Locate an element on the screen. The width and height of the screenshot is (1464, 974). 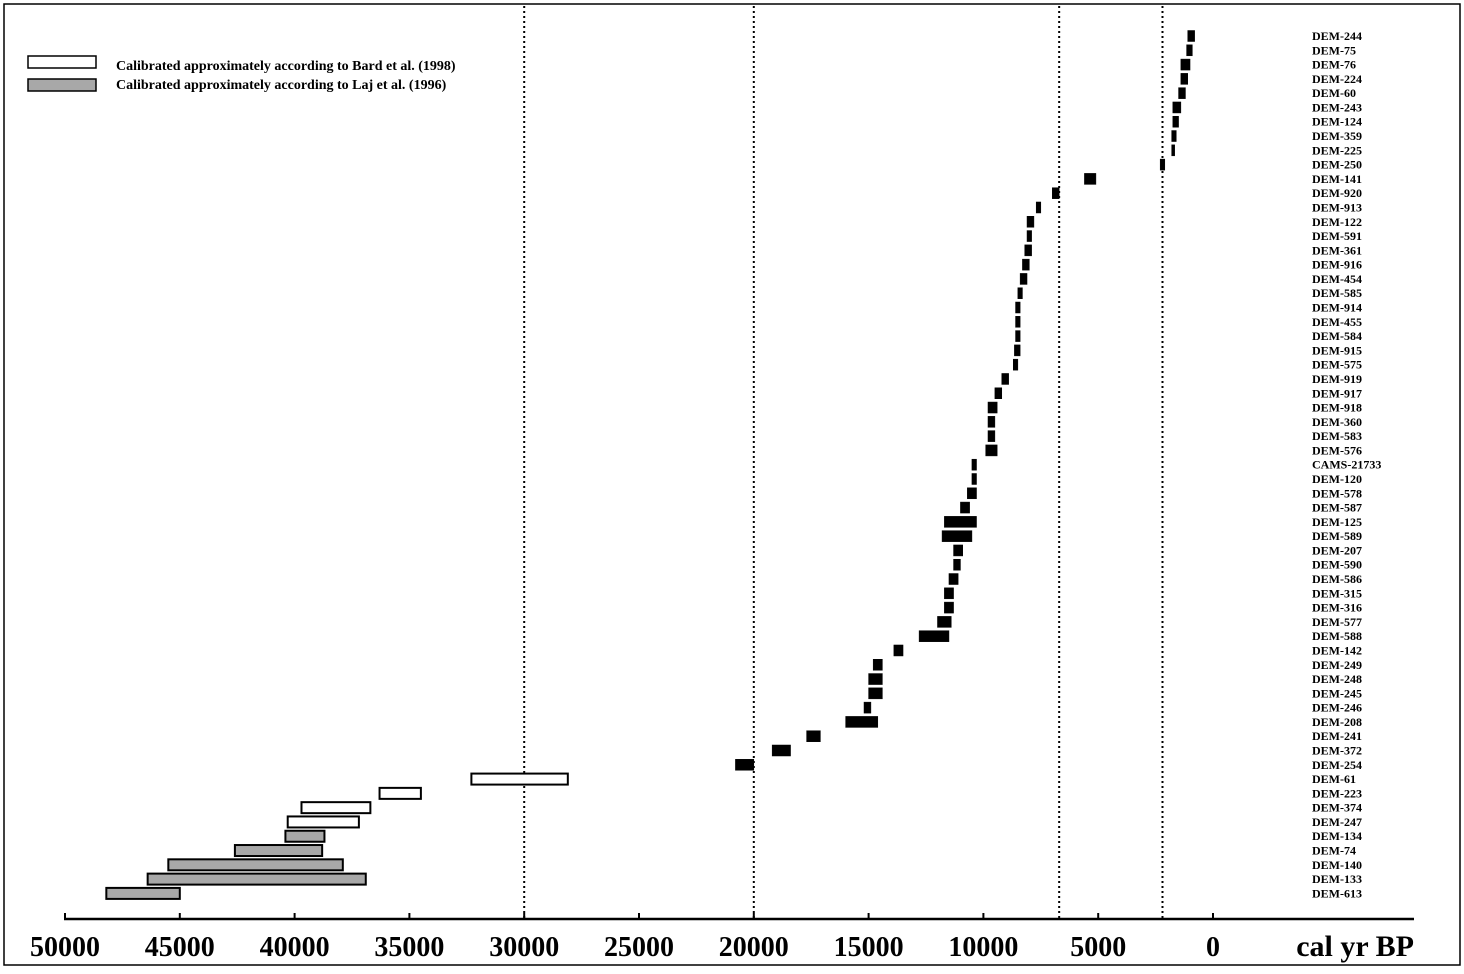
row-label: DEM-142 is located at coordinates (1337, 650).